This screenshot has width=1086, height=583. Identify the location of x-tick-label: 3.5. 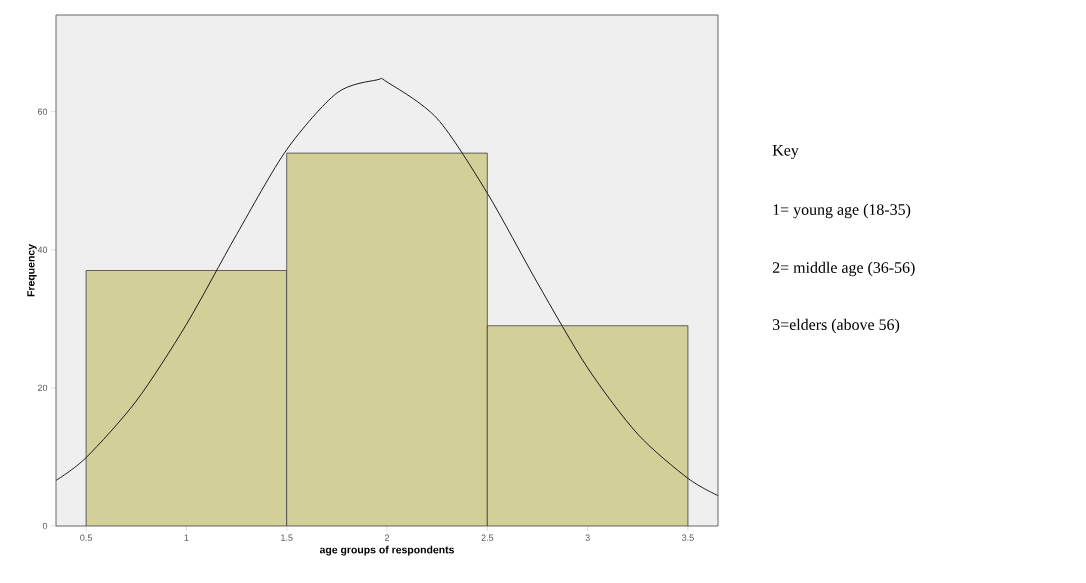
(688, 537).